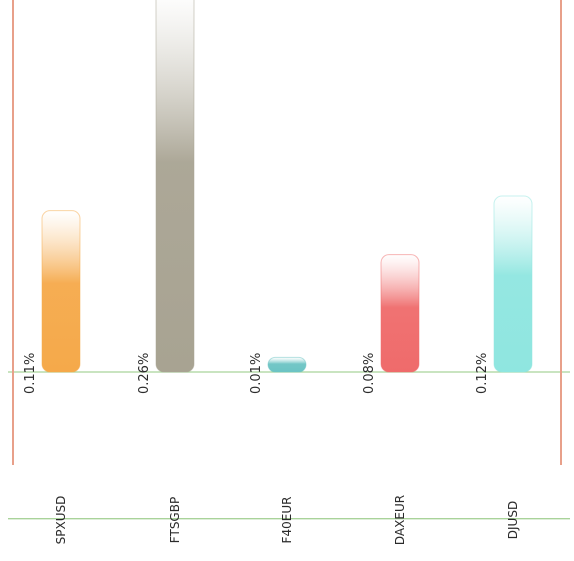 The height and width of the screenshot is (561, 574). What do you see at coordinates (61, 291) in the screenshot?
I see `bar-spxusd` at bounding box center [61, 291].